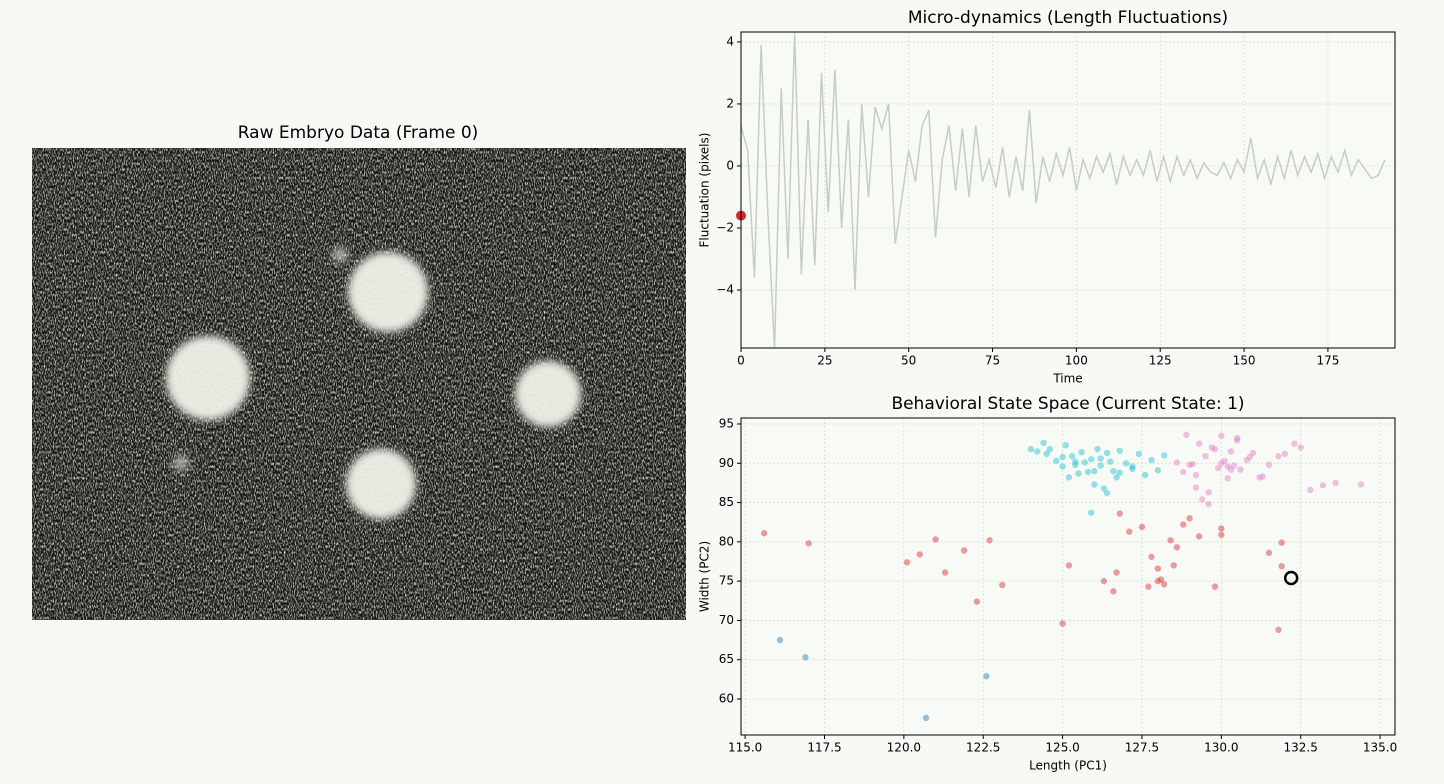 Image resolution: width=1444 pixels, height=784 pixels. Describe the element at coordinates (1142, 748) in the screenshot. I see `x-tick-label: 127.5` at that location.